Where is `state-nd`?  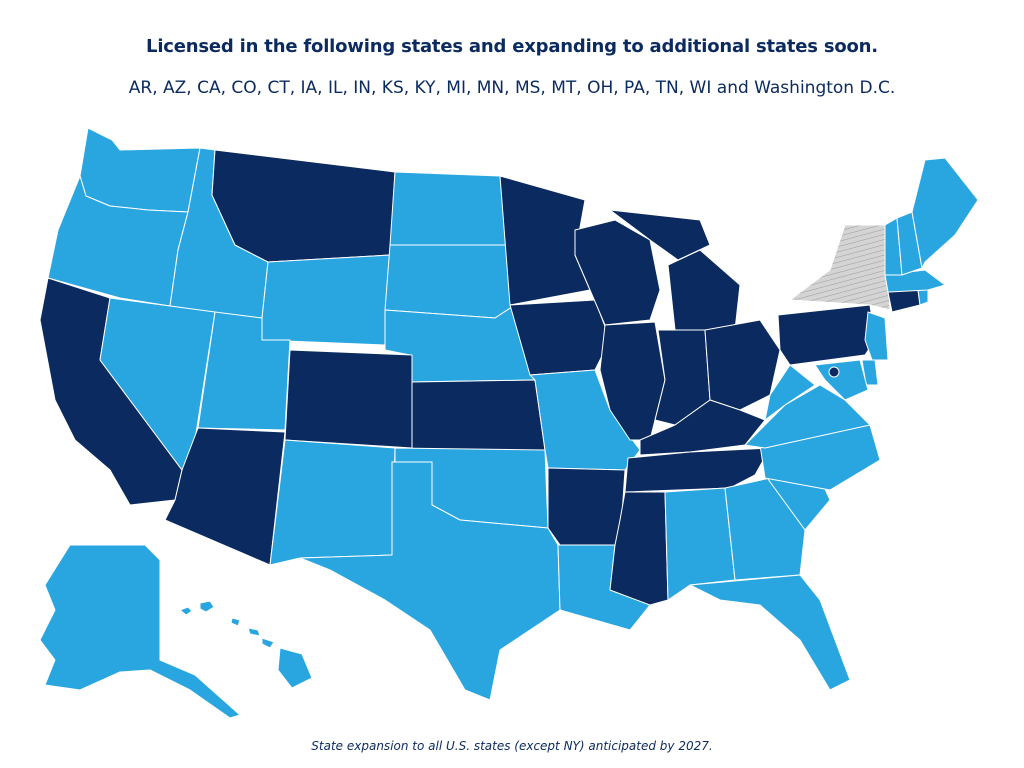
state-nd is located at coordinates (450, 208).